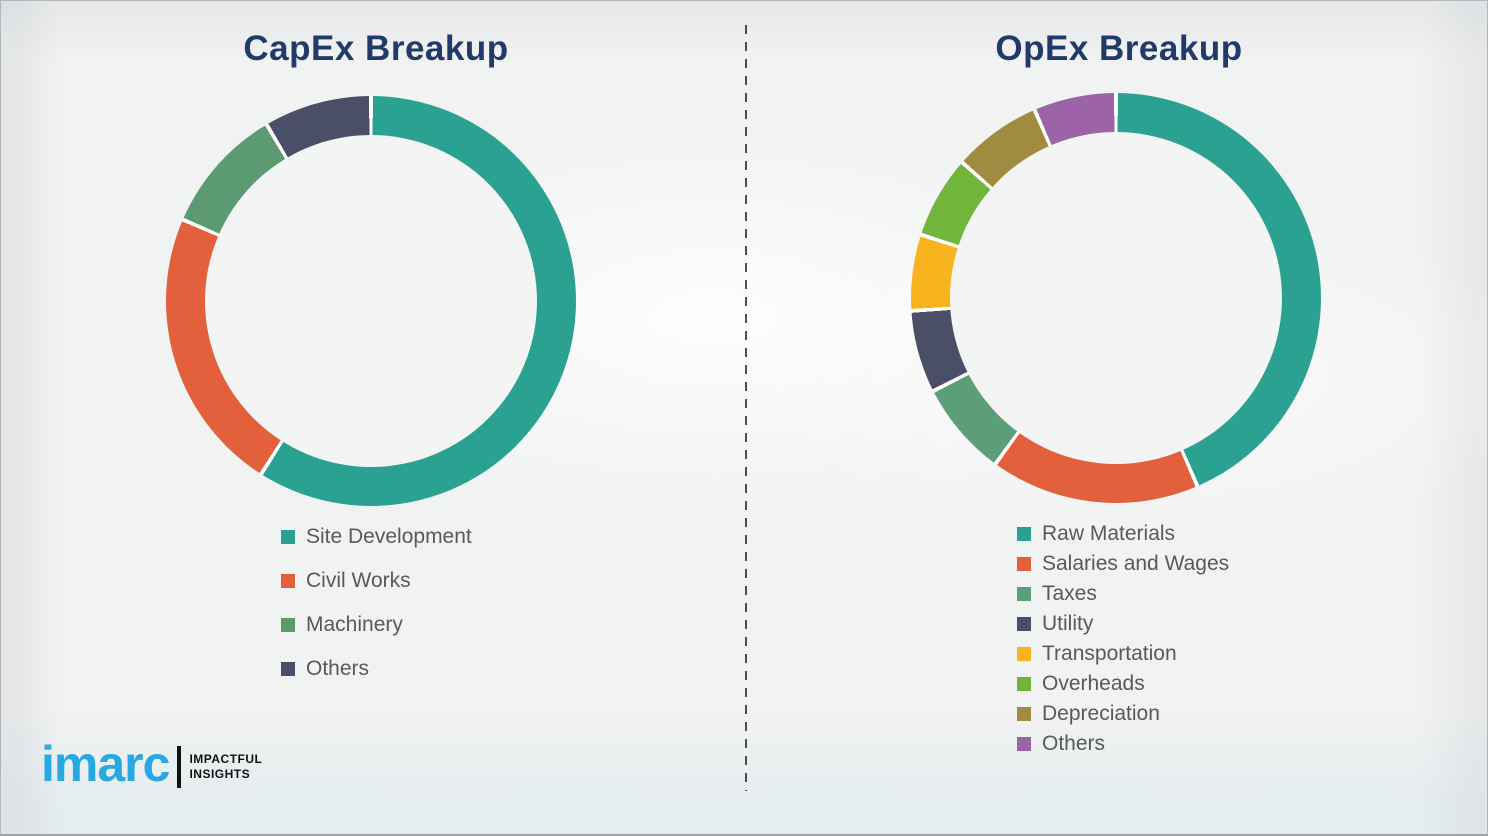 This screenshot has height=836, width=1488. Describe the element at coordinates (1123, 624) in the screenshot. I see `legend-item: Utility` at that location.